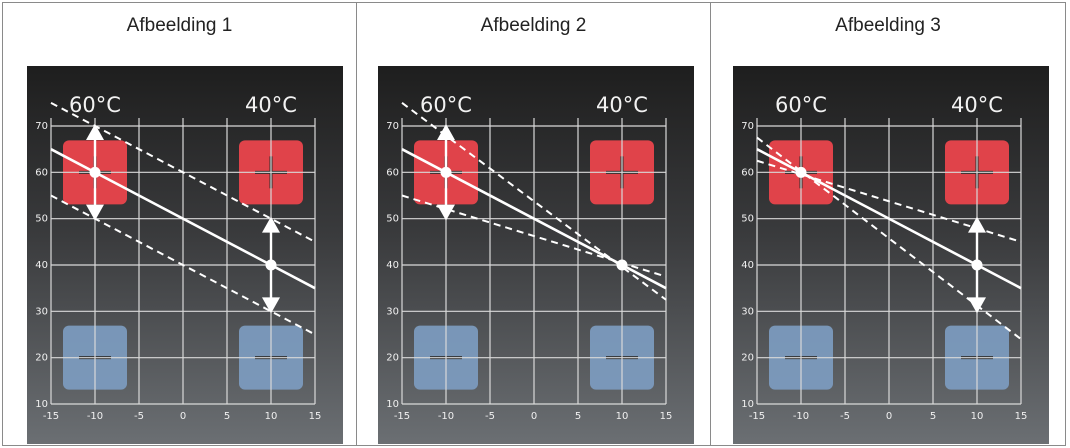 The image size is (1070, 448). Describe the element at coordinates (179, 25) in the screenshot. I see `figure-title-1: Afbeelding 1` at that location.